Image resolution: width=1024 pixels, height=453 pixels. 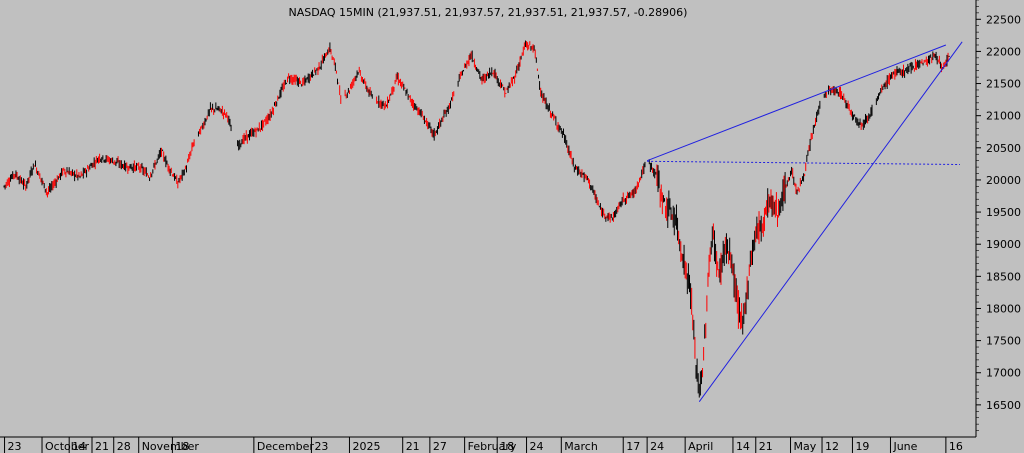 What do you see at coordinates (956, 446) in the screenshot?
I see `x-tick-label: 16` at bounding box center [956, 446].